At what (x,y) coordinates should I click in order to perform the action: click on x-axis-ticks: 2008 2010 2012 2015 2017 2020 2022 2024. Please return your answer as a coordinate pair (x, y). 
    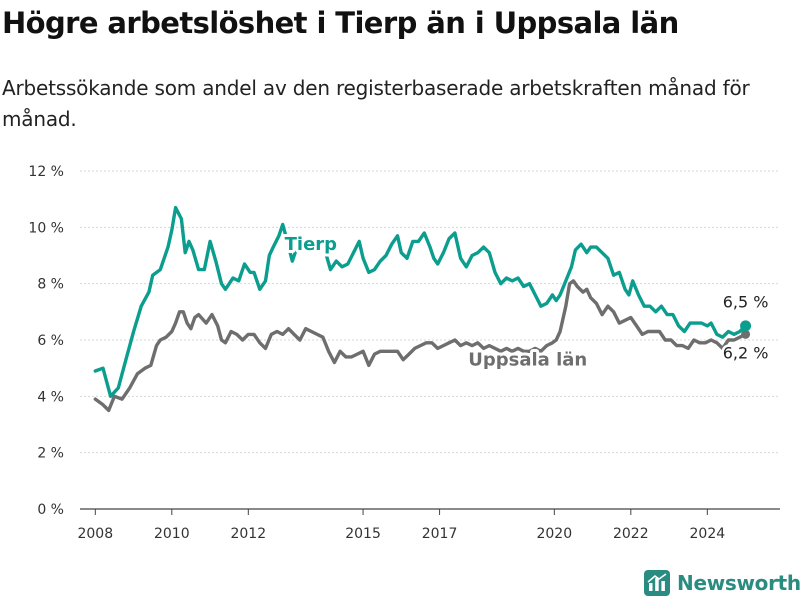
    Looking at the image, I should click on (401, 525).